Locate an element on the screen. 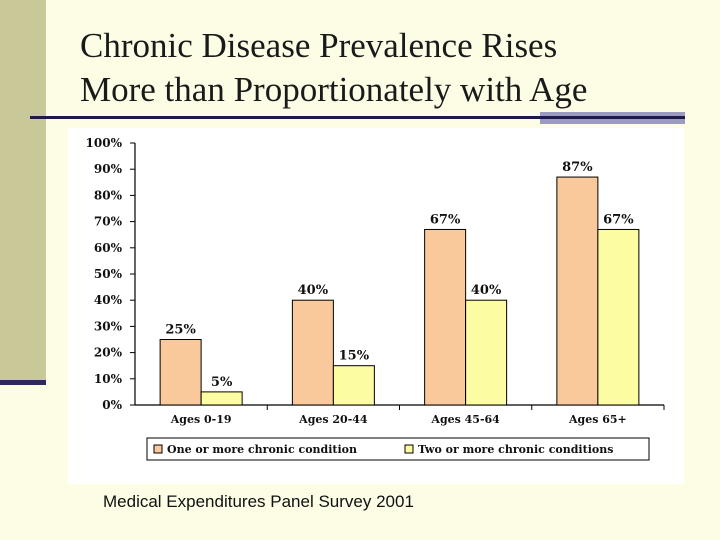  x-tick-label: Ages 0-19 is located at coordinates (201, 419).